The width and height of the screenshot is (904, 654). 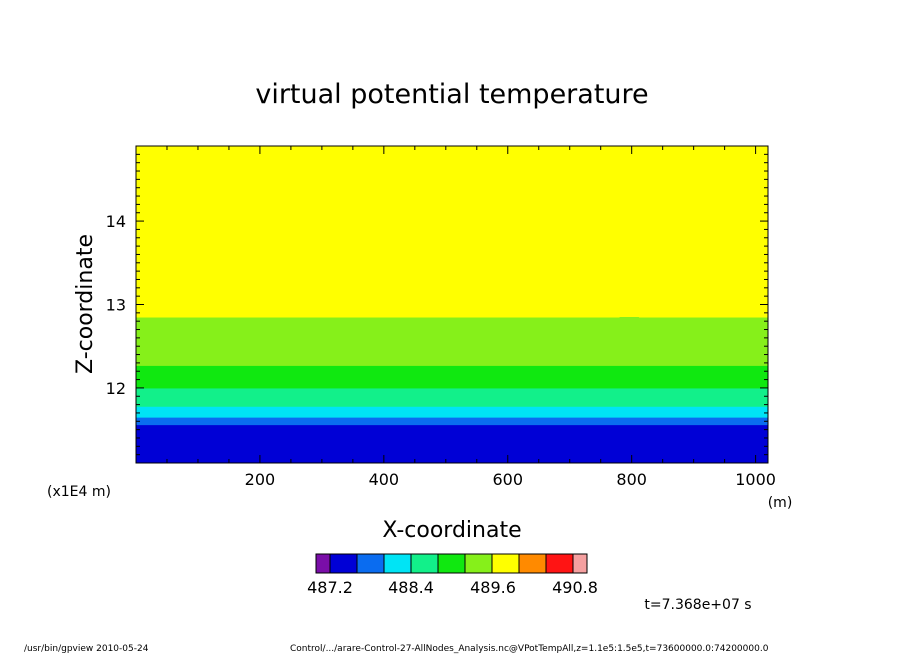 What do you see at coordinates (116, 305) in the screenshot?
I see `y-tick-label: 13` at bounding box center [116, 305].